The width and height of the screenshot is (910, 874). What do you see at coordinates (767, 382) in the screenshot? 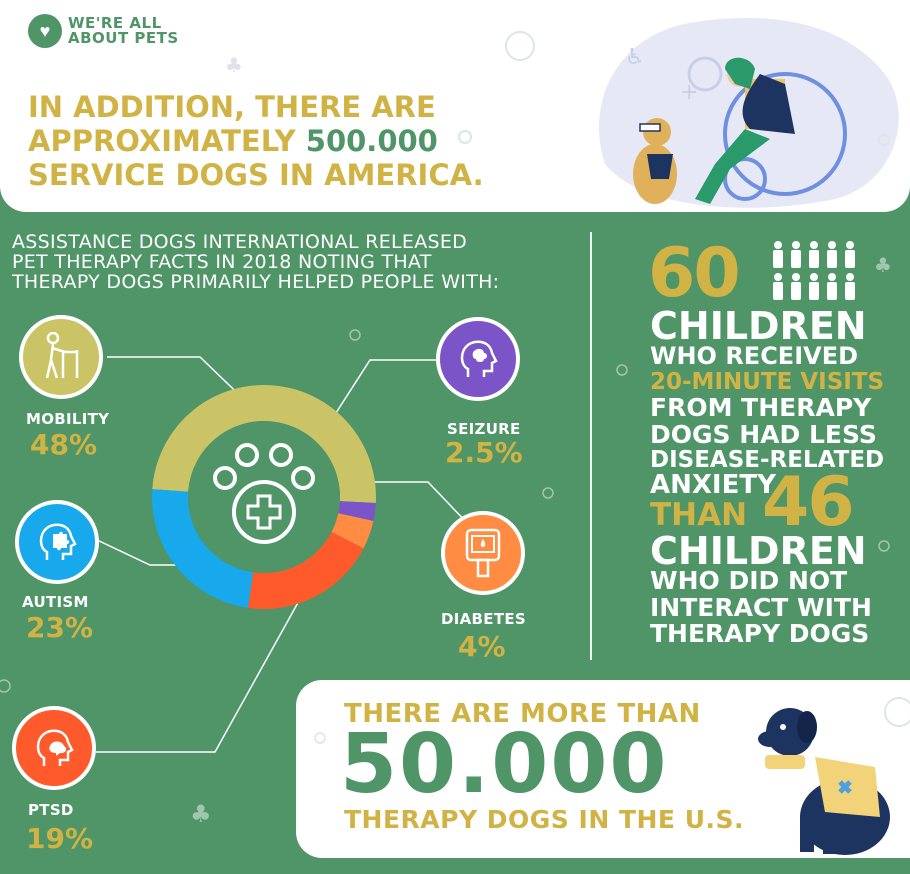
I see `stat-20-minute-visits: 20-MINUTE VISITS` at bounding box center [767, 382].